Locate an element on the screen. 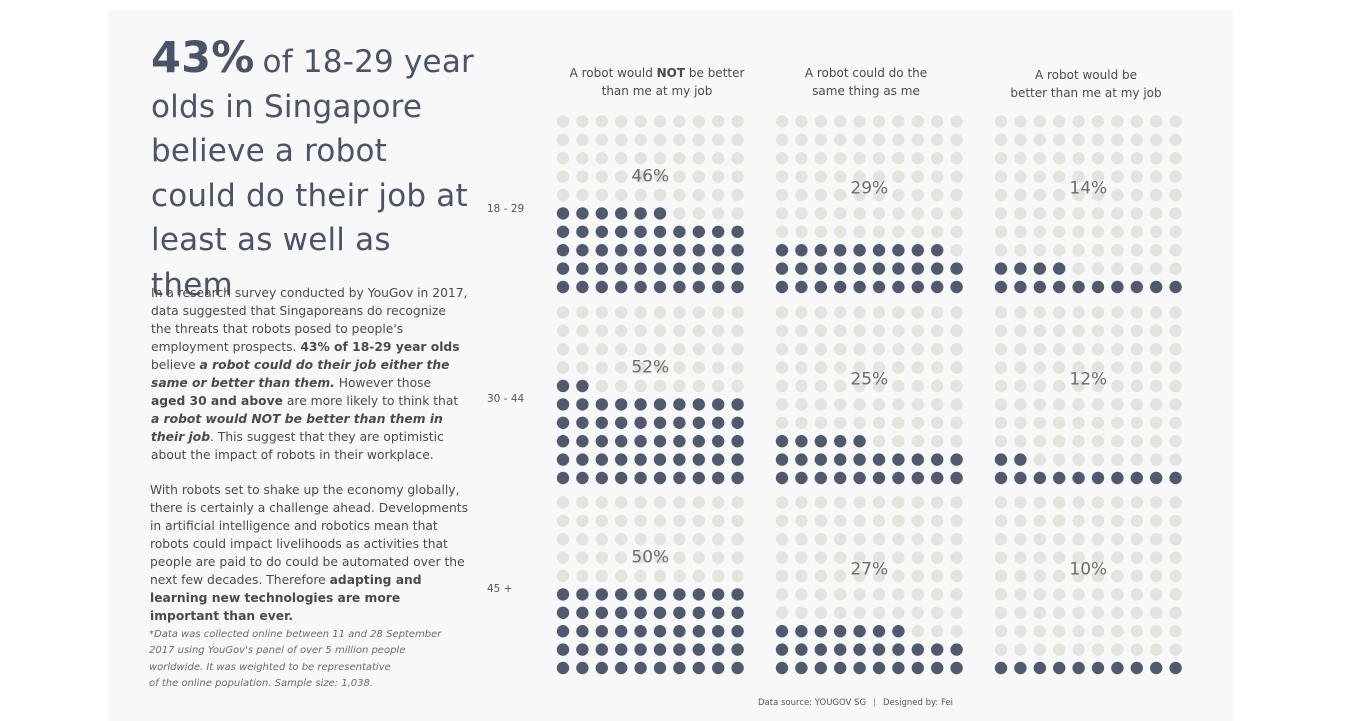 This screenshot has width=1360, height=721. percent-label: 12% is located at coordinates (1088, 379).